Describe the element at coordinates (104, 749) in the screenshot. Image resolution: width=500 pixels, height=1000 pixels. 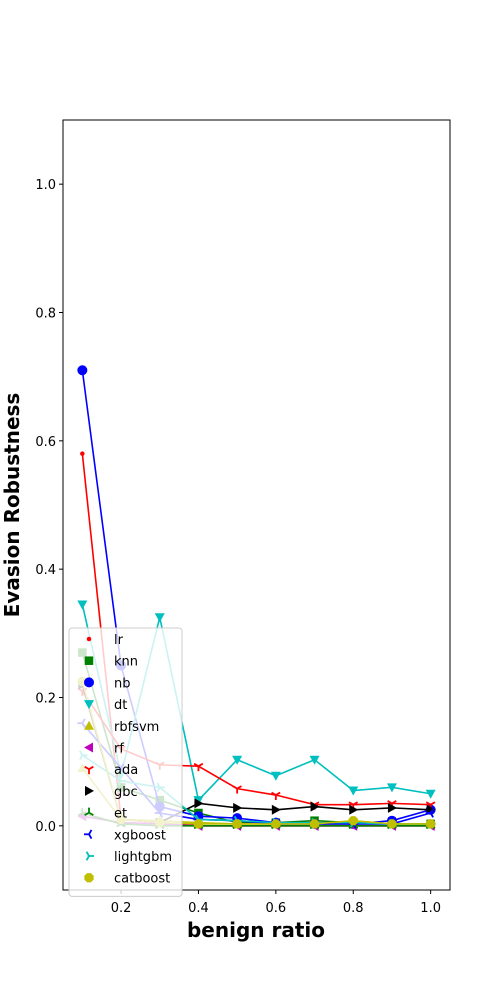
I see `legend-item-rf: rf` at that location.